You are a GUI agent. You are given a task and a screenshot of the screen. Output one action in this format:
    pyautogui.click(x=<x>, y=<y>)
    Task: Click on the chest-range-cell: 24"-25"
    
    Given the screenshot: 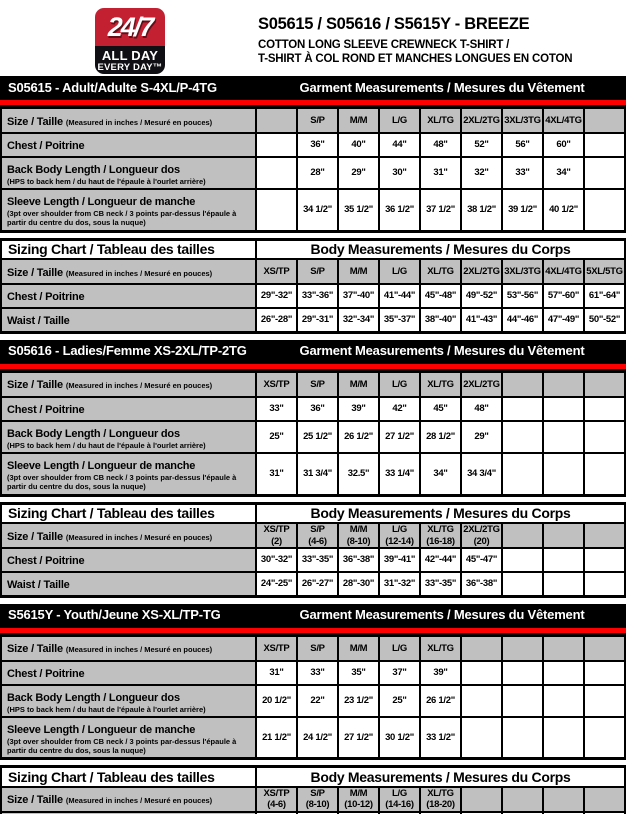 What is the action you would take?
    pyautogui.click(x=276, y=812)
    